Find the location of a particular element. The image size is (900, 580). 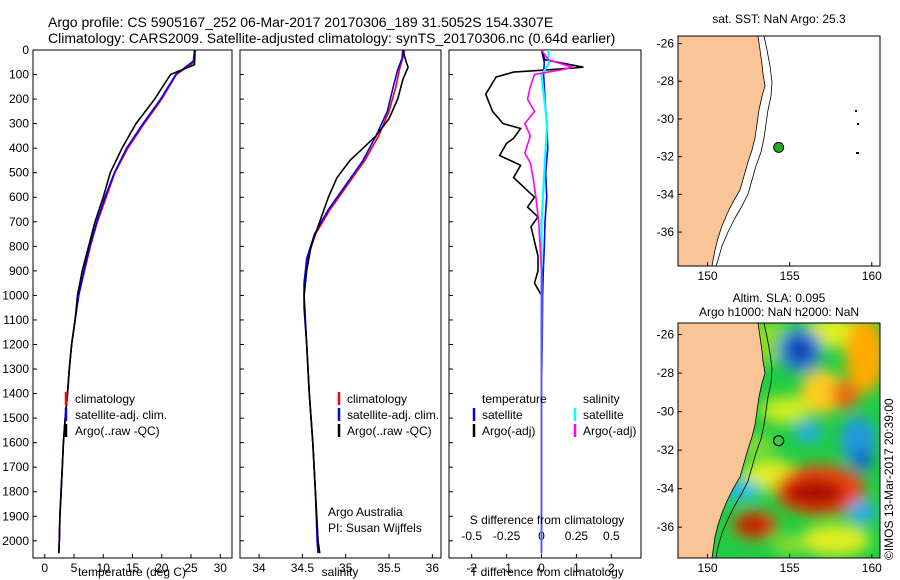

difference-s-tick-label: -0.25 is located at coordinates (507, 536).